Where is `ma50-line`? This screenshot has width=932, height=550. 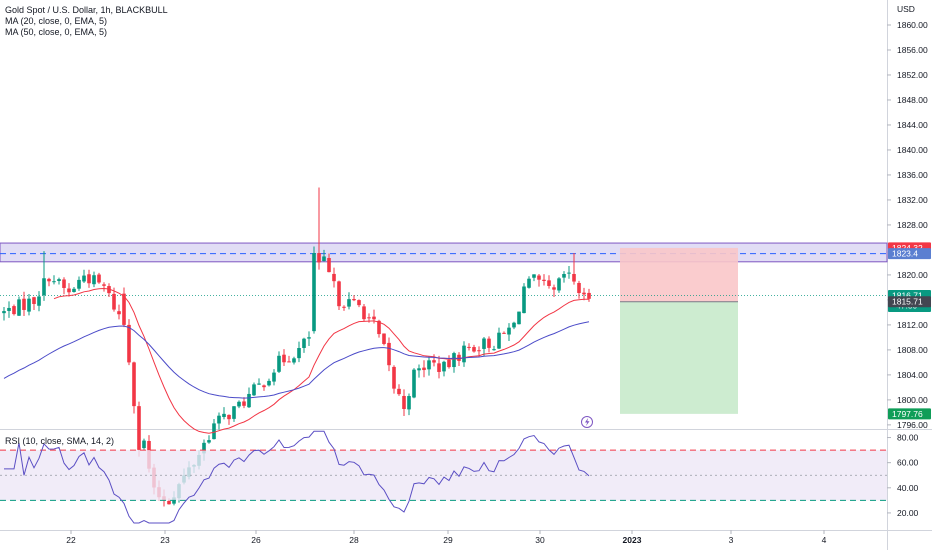
ma50-line is located at coordinates (296, 360).